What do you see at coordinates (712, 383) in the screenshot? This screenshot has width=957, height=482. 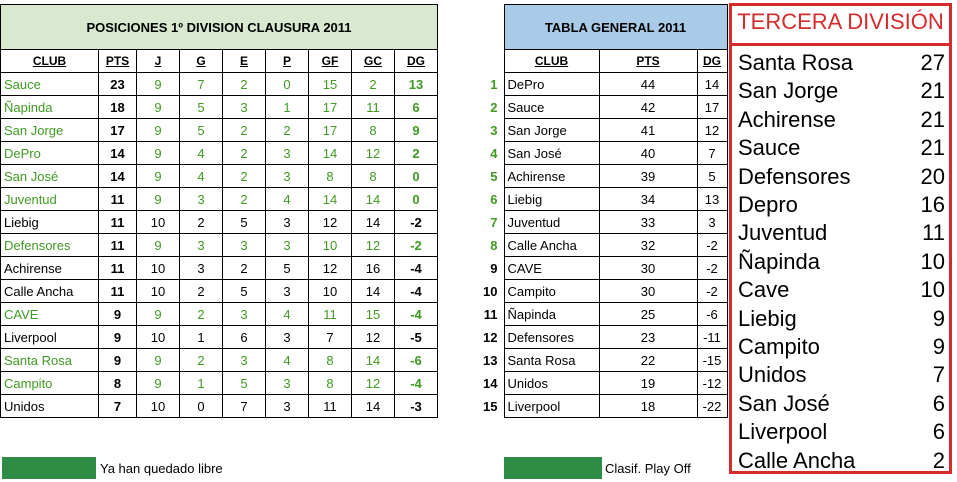 I see `cell-dg: -12` at bounding box center [712, 383].